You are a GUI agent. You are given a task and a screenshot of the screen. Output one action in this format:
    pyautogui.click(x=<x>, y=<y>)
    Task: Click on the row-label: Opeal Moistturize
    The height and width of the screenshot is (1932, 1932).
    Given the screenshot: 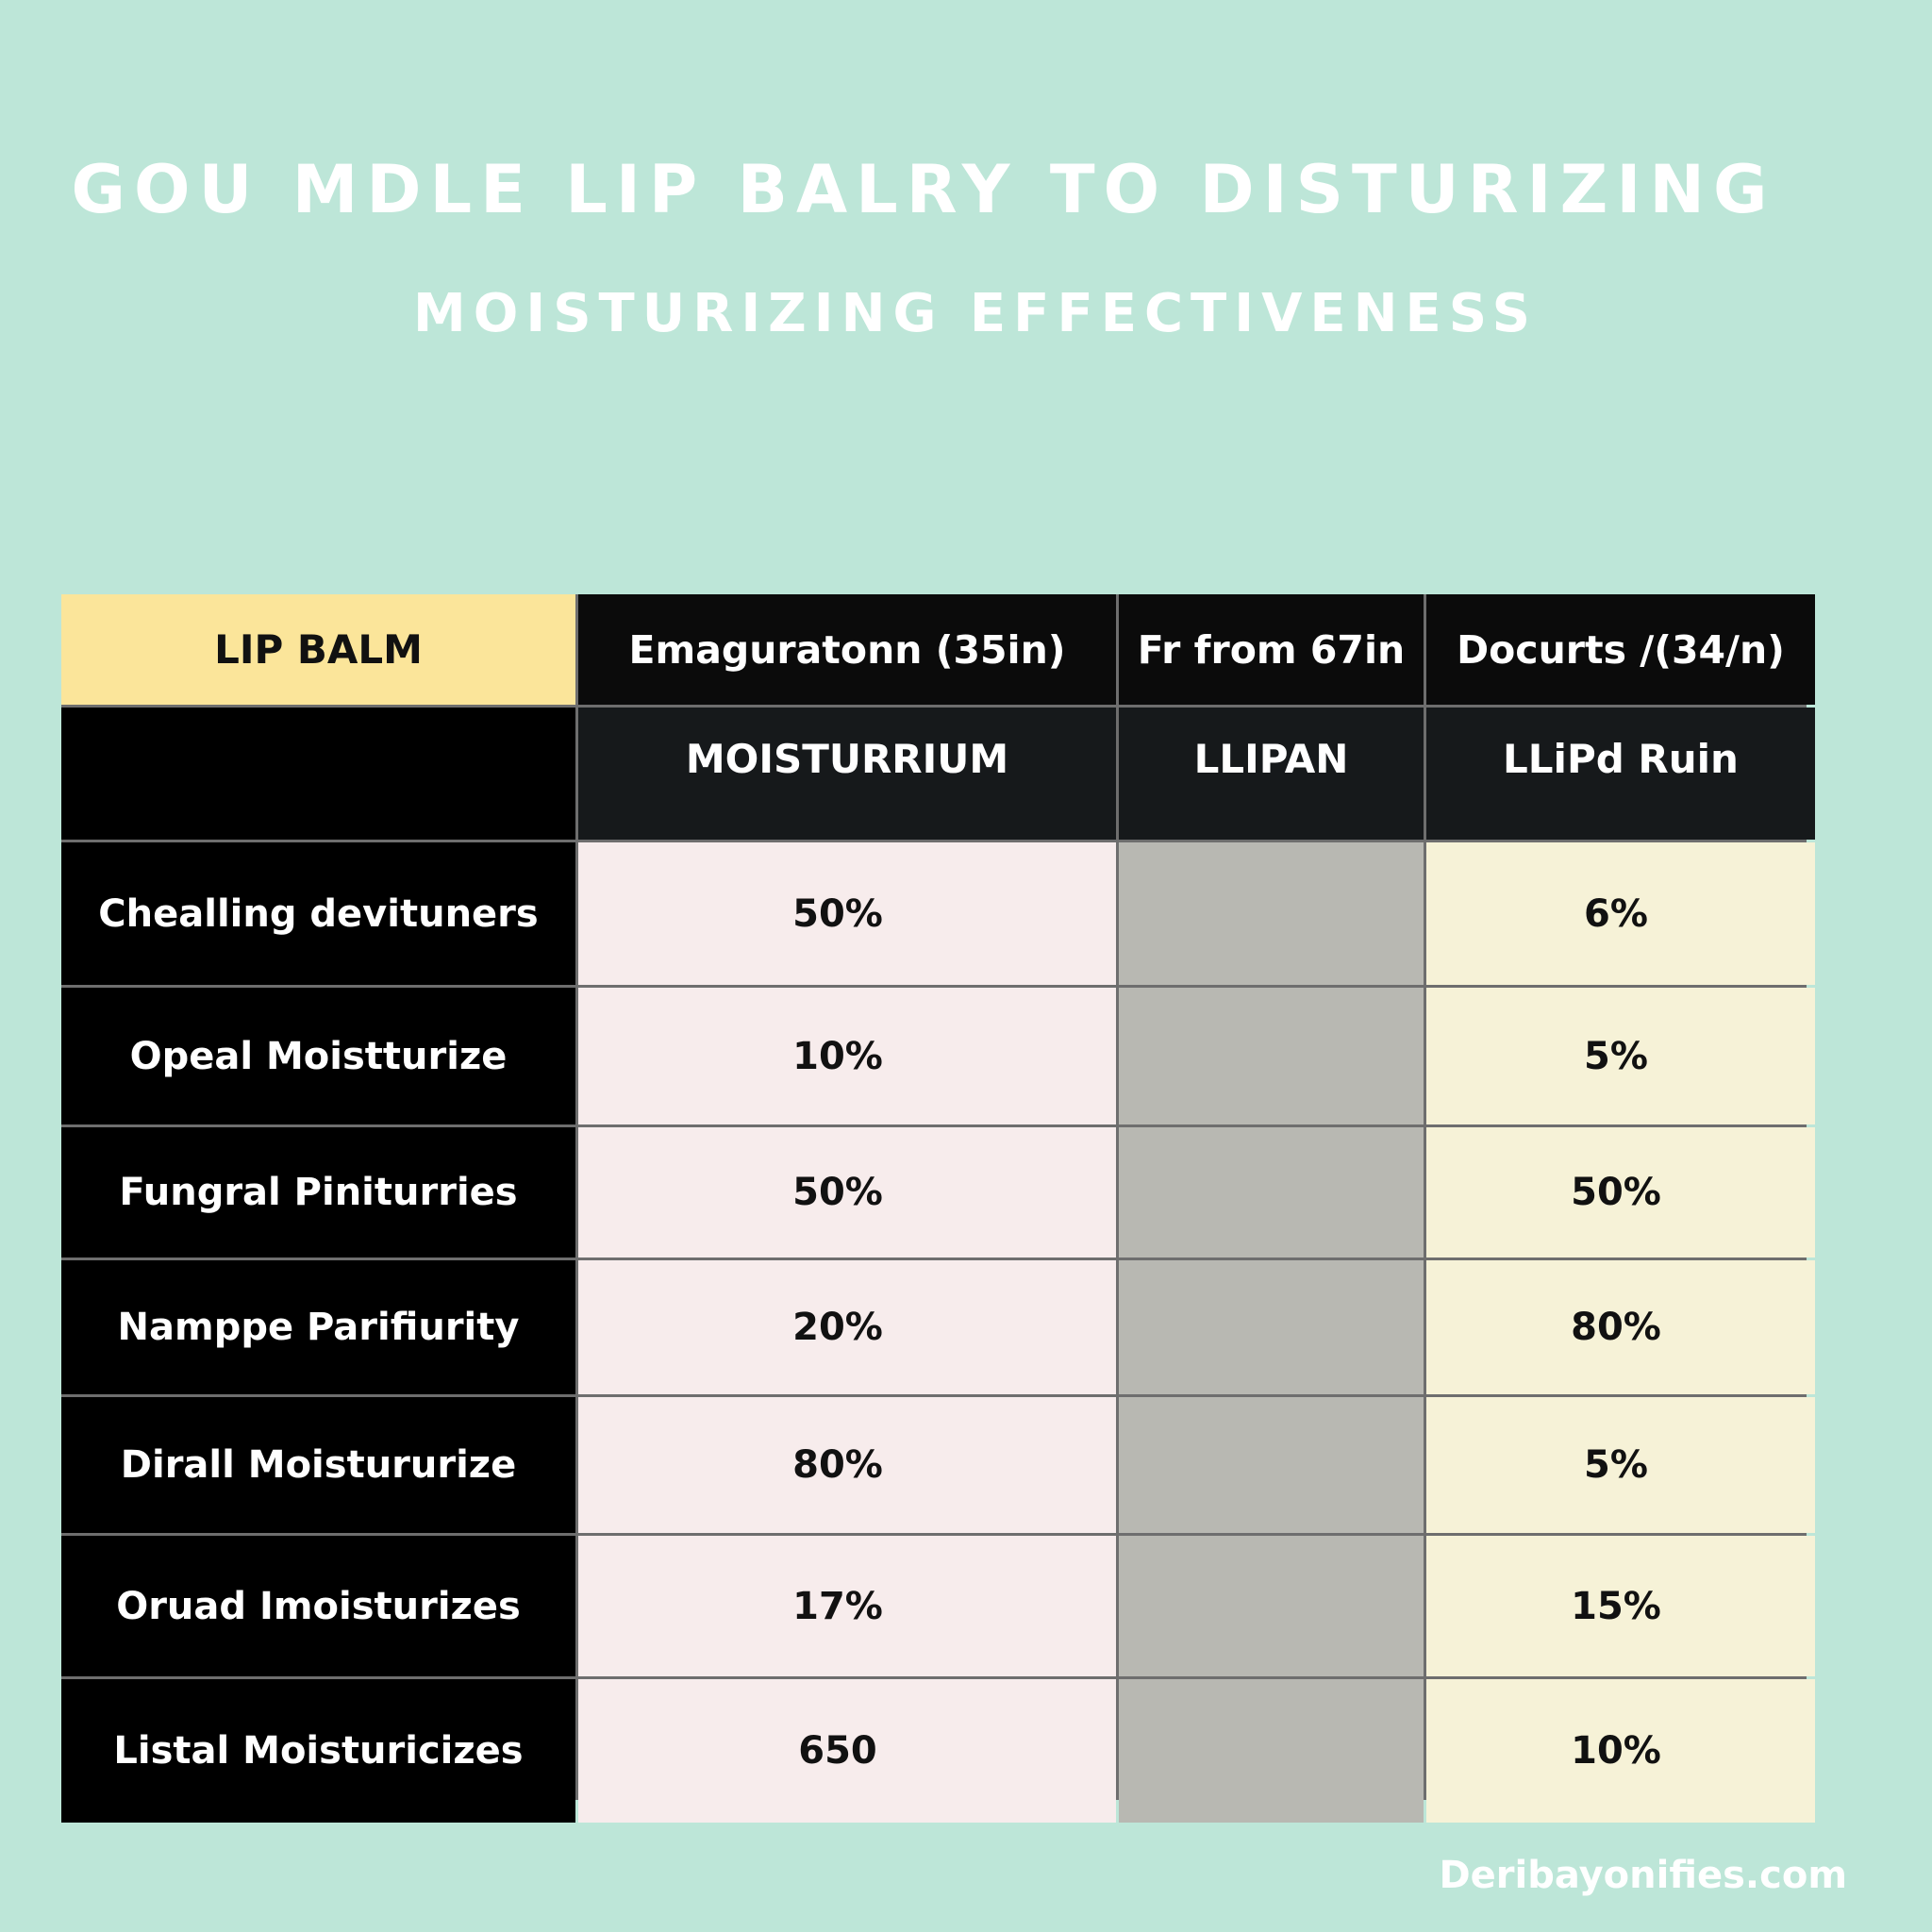 What is the action you would take?
    pyautogui.click(x=318, y=1056)
    